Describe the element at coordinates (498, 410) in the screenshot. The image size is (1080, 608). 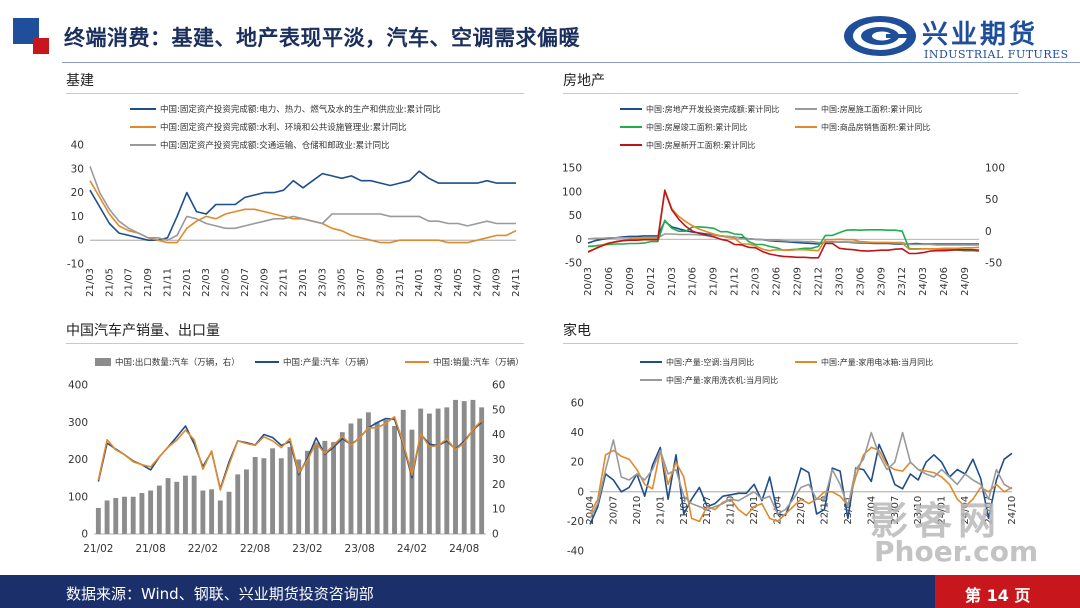
I see `auto-ytick-right: 50` at that location.